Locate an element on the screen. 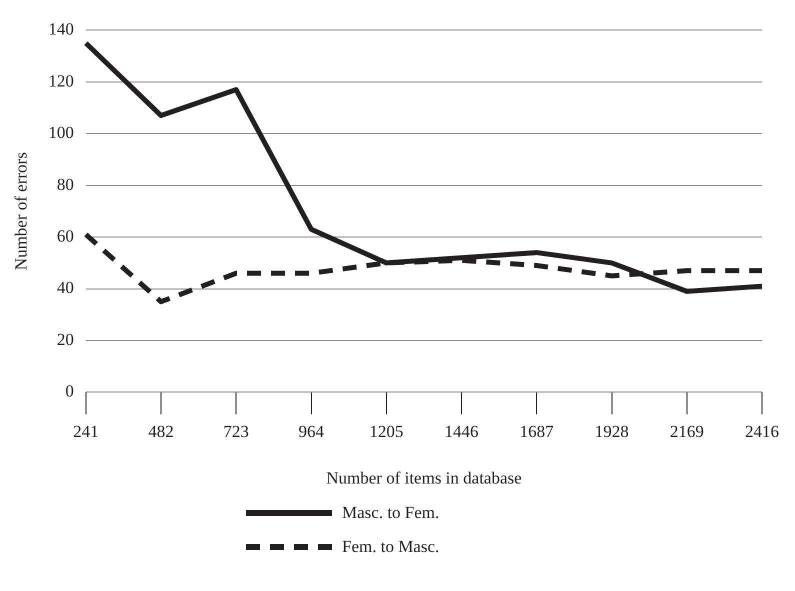  y-tick-label: 120 is located at coordinates (61, 80).